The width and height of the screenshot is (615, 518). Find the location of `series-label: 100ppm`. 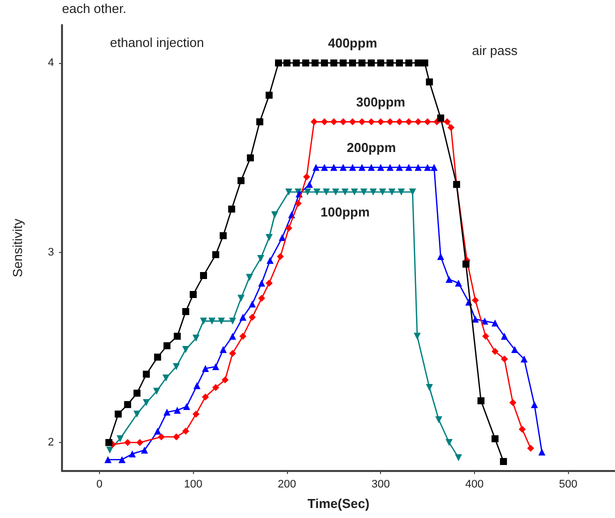

series-label: 100ppm is located at coordinates (345, 212).